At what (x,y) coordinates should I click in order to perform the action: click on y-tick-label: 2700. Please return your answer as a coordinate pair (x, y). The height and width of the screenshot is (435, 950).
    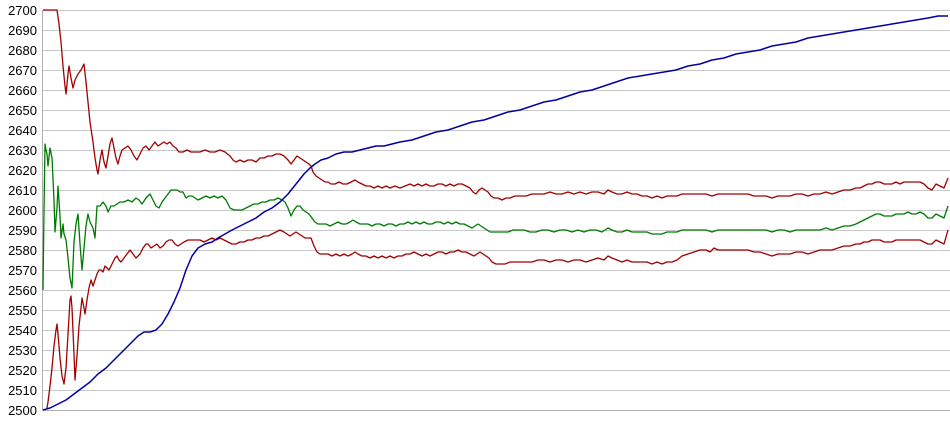
    Looking at the image, I should click on (22, 10).